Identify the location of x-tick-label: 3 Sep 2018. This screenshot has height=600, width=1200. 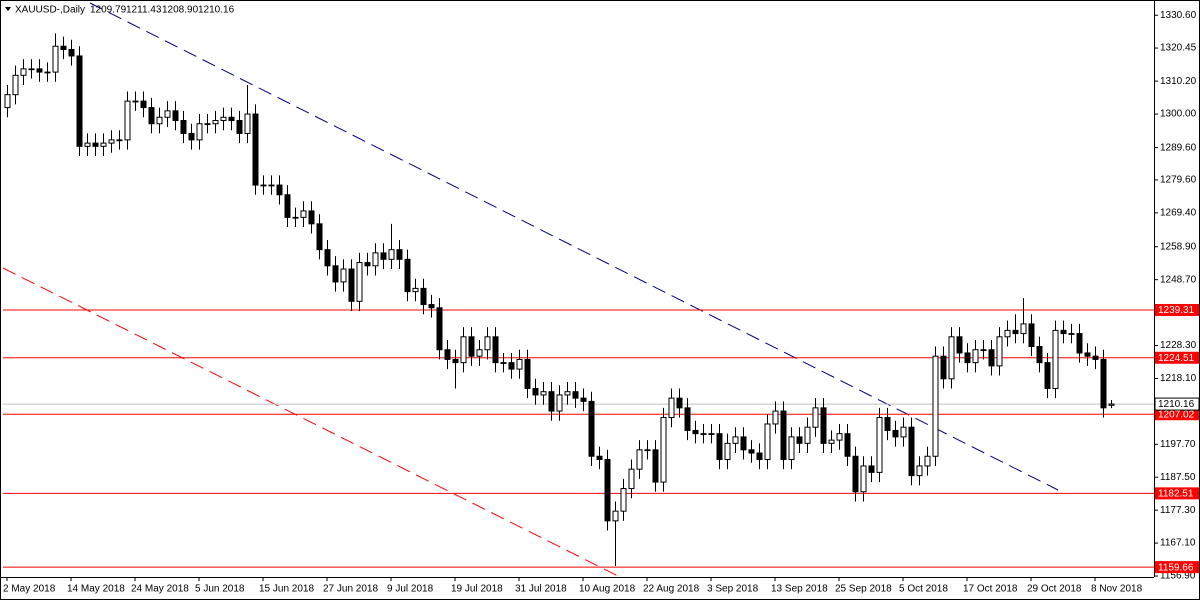
(733, 589).